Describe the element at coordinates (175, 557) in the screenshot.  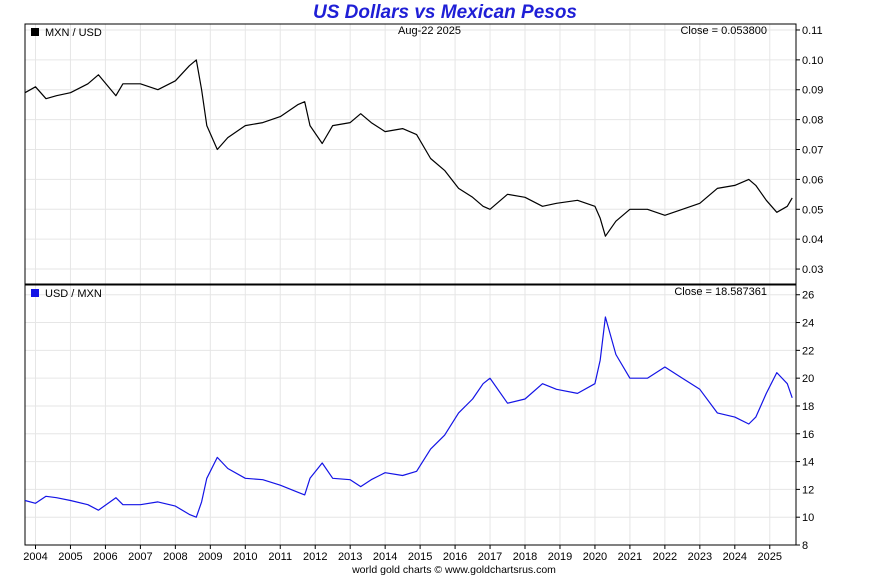
I see `x-tick-label: 2008` at that location.